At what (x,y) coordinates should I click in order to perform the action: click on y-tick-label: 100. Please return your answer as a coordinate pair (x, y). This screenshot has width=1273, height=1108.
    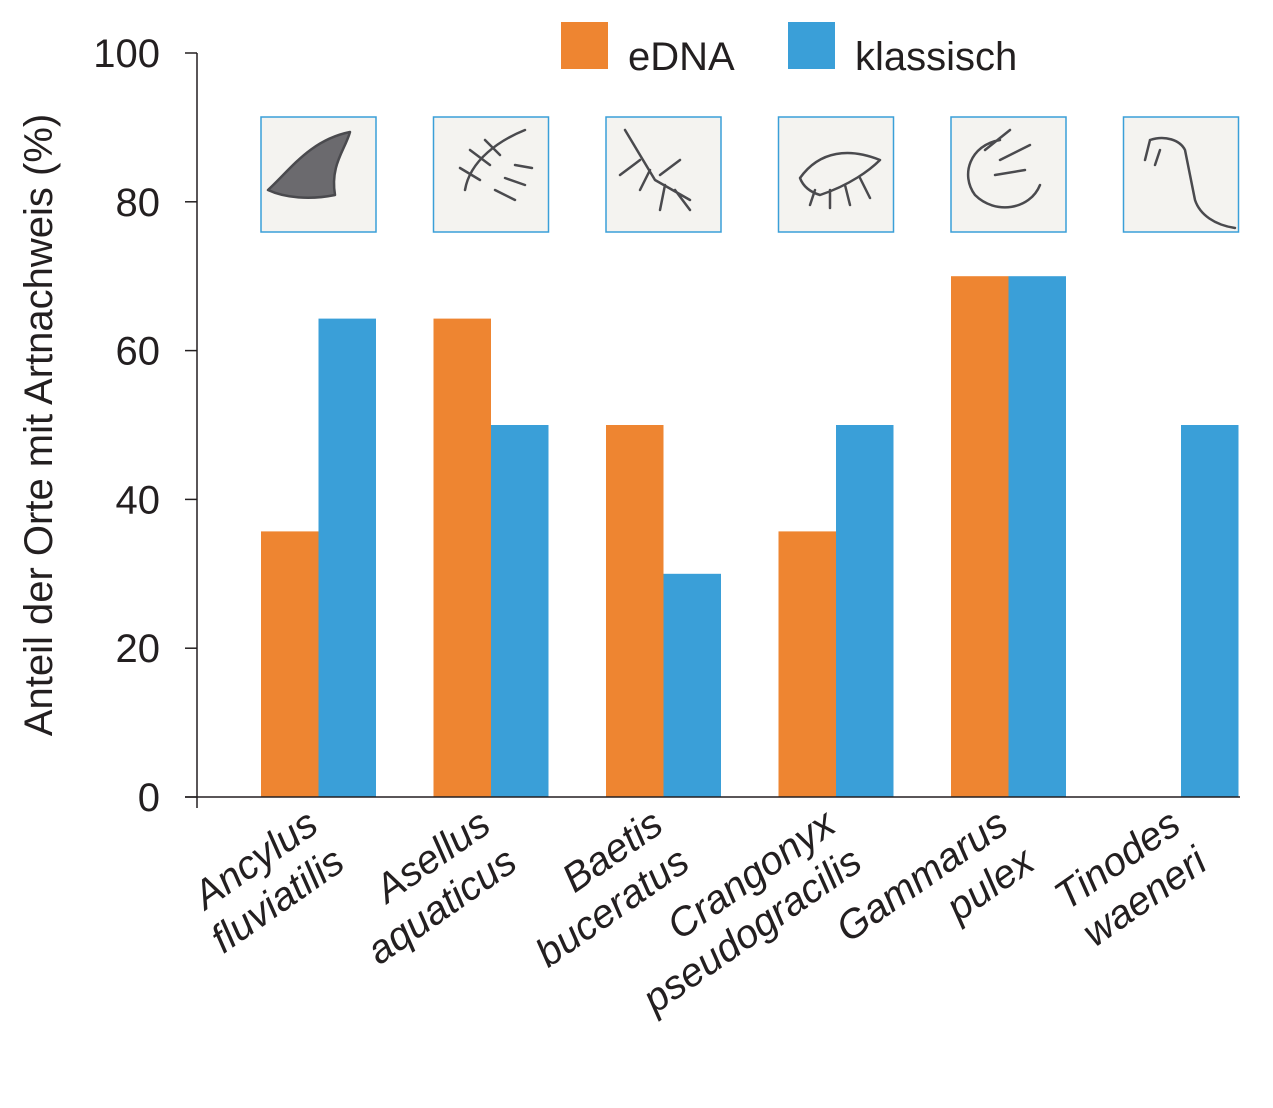
    Looking at the image, I should click on (126, 54).